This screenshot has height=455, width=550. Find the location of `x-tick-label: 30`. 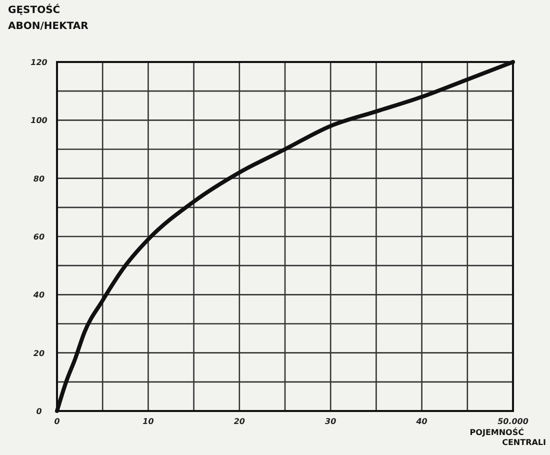

x-tick-label: 30 is located at coordinates (331, 421).